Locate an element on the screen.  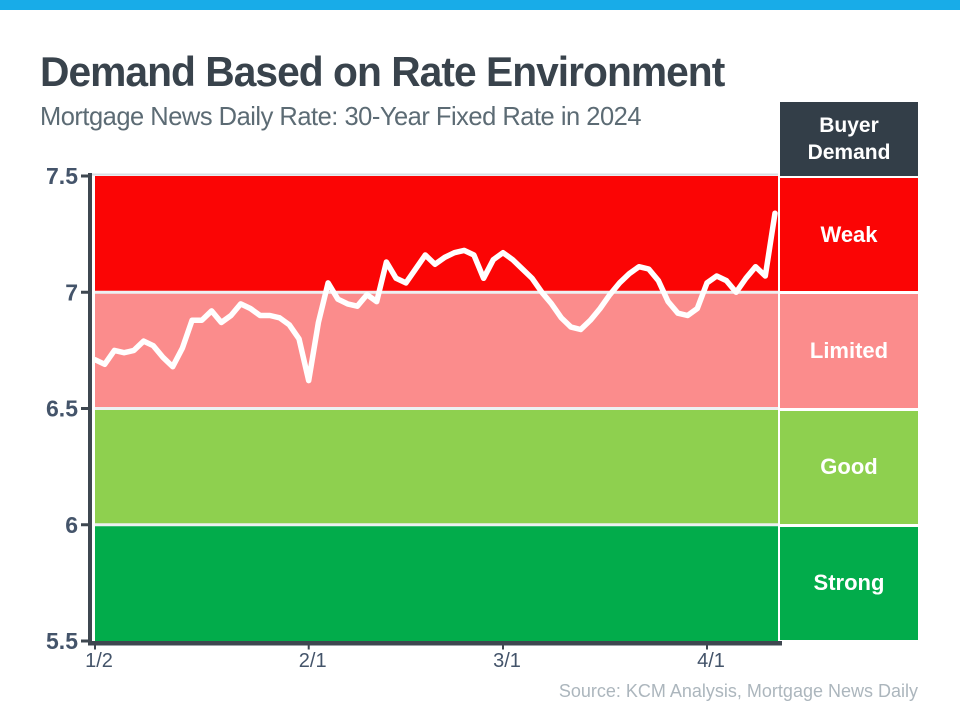
legend-item-label: Good is located at coordinates (849, 467).